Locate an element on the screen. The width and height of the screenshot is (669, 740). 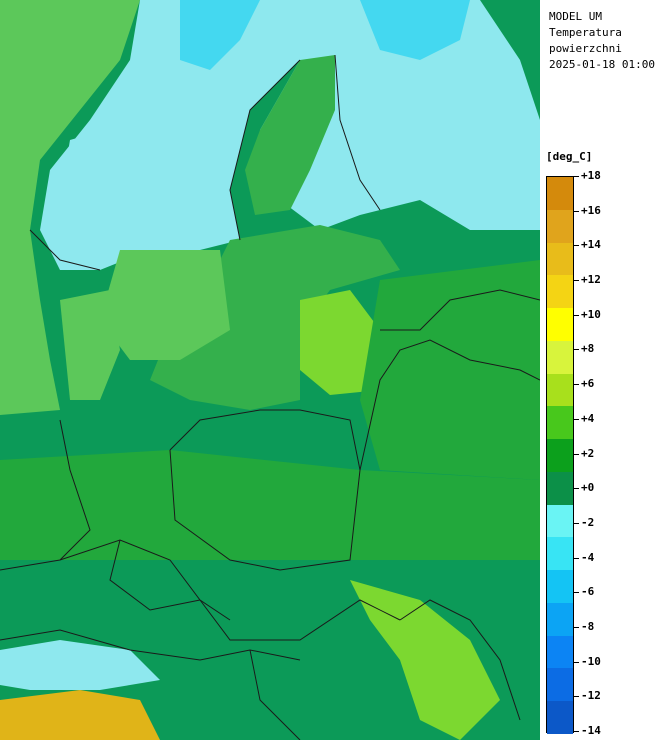
scale-tick-label: -4 is located at coordinates (588, 557).